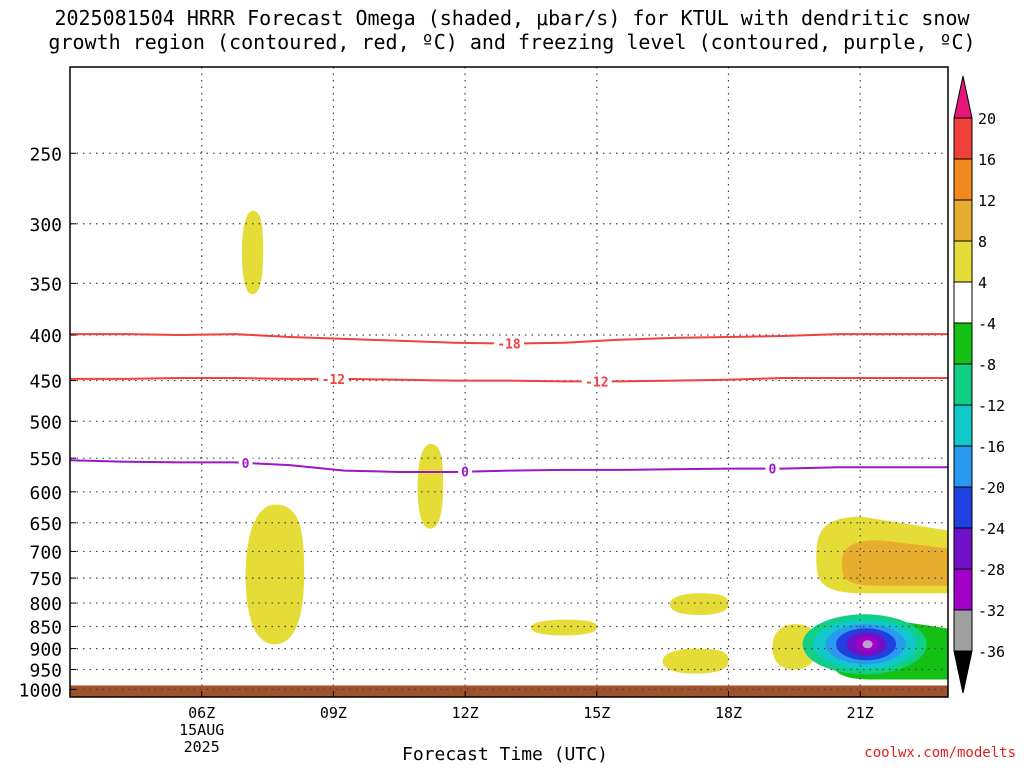 The image size is (1024, 768). Describe the element at coordinates (596, 713) in the screenshot. I see `x-tick-label: 15Z` at that location.